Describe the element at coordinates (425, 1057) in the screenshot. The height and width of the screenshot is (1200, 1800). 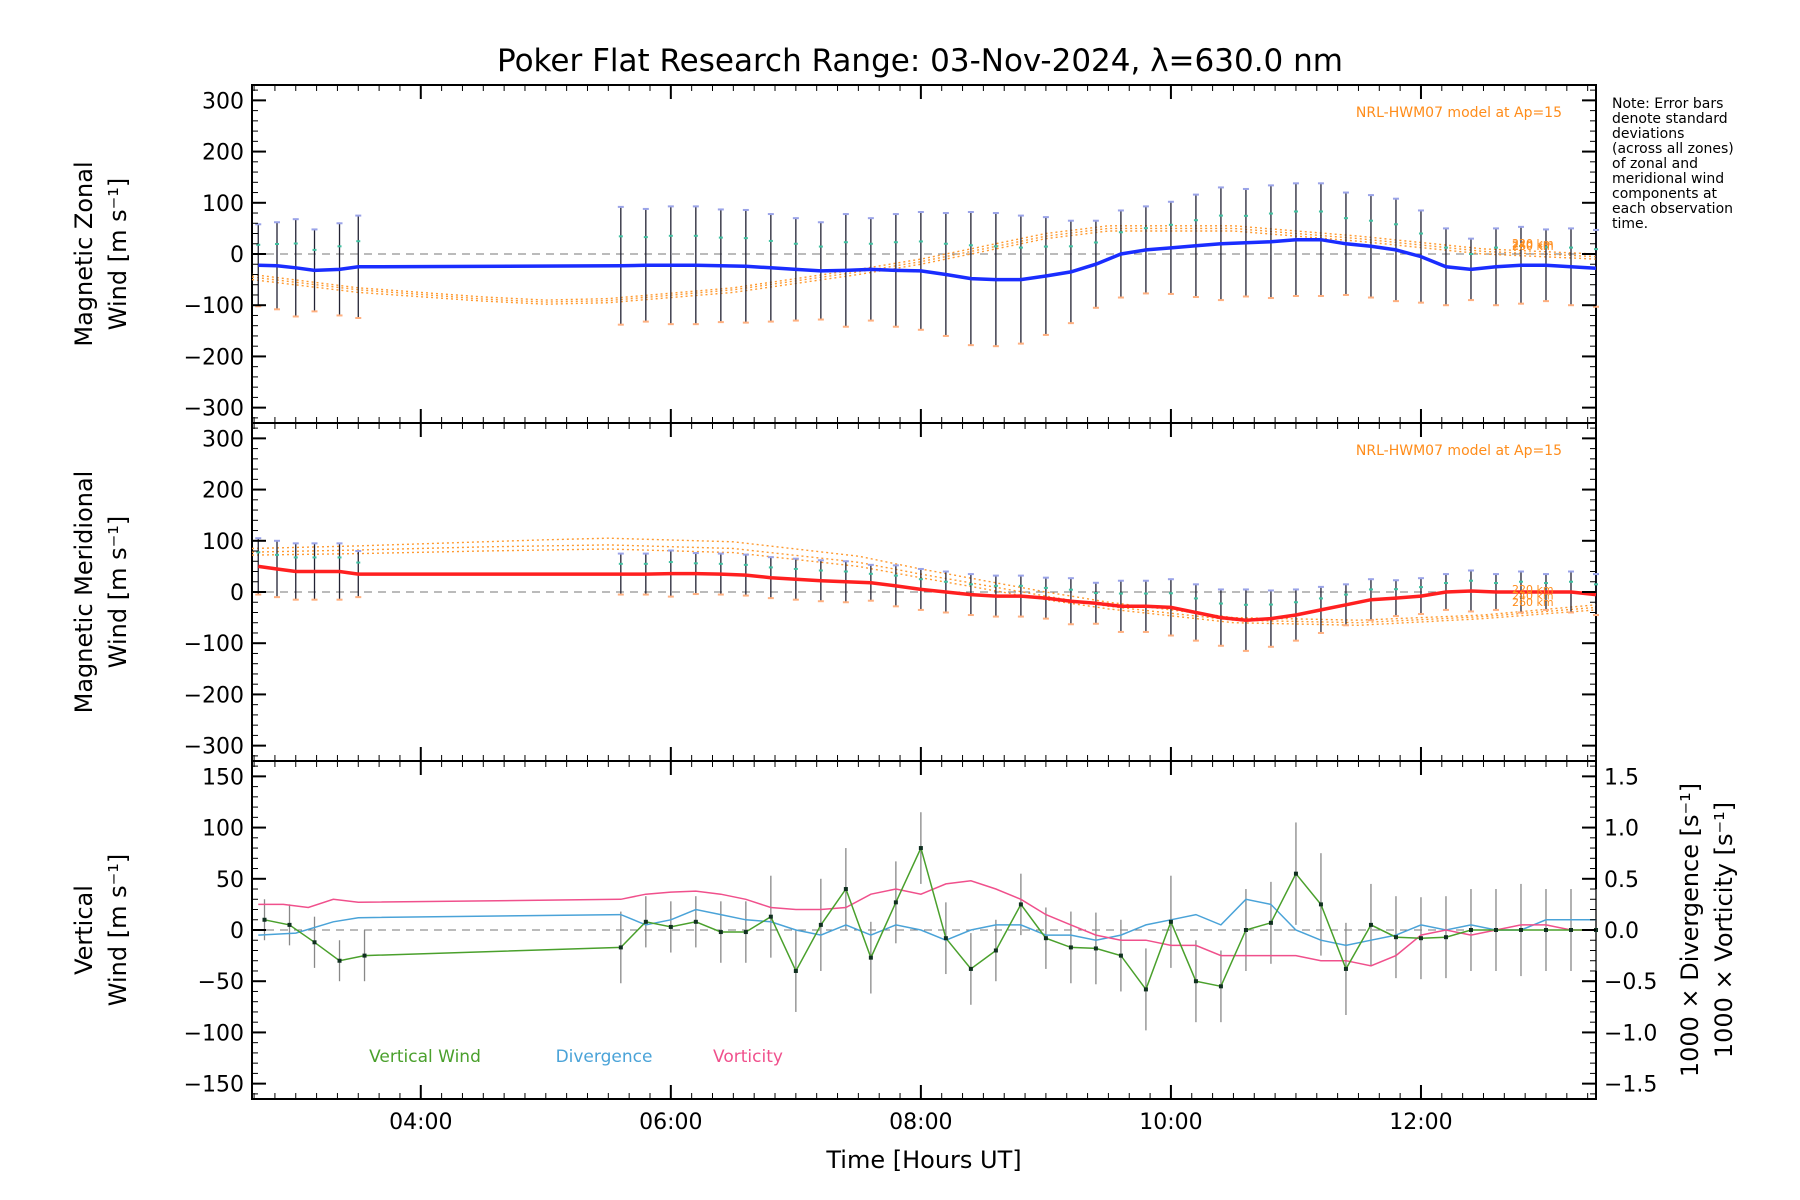
I see `legend-vertical-wind: Vertical Wind` at that location.